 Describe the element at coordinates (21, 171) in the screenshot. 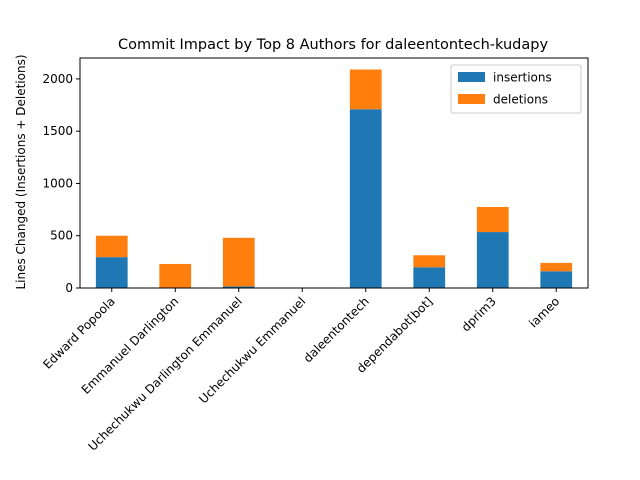

I see `y-axis-title: Lines Changed (Insertions + Deletions)` at that location.